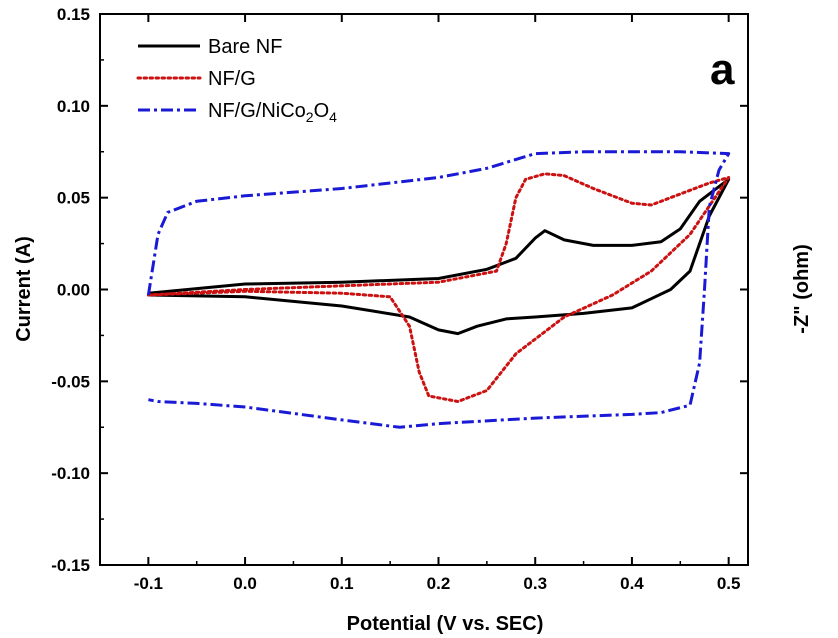 The image size is (838, 638). Describe the element at coordinates (73, 290) in the screenshot. I see `y-tick-label: 0.00` at that location.